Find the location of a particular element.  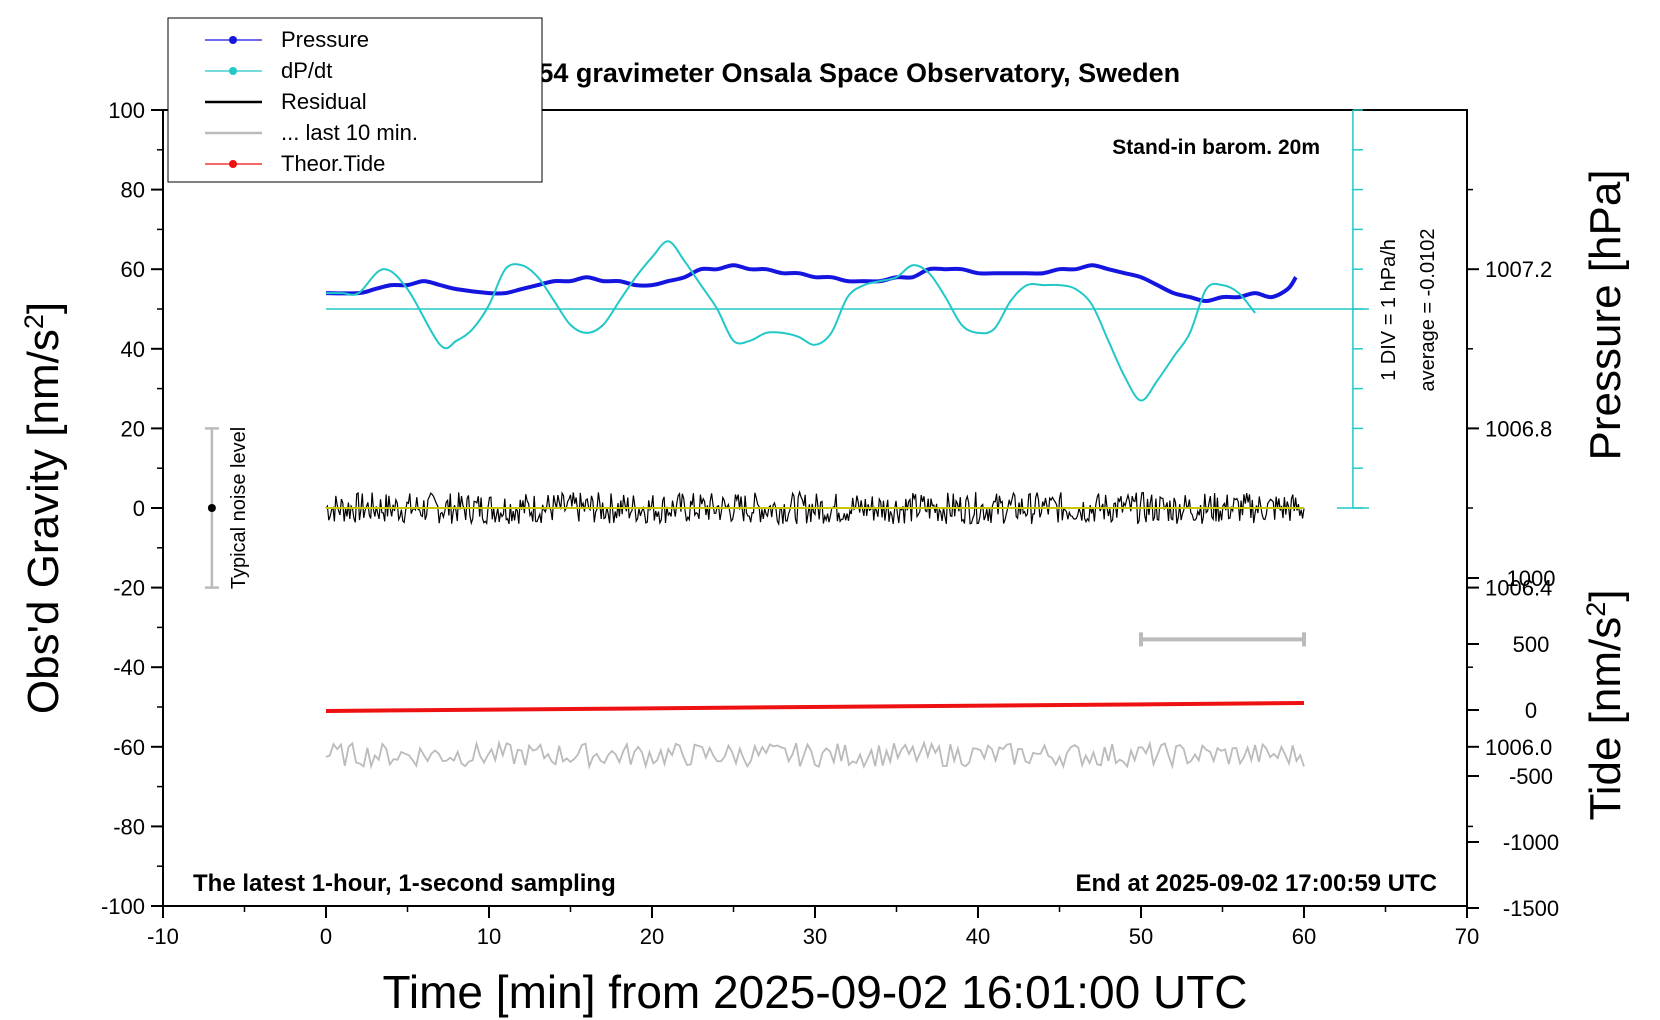

x-tick-label: 30 is located at coordinates (815, 936).